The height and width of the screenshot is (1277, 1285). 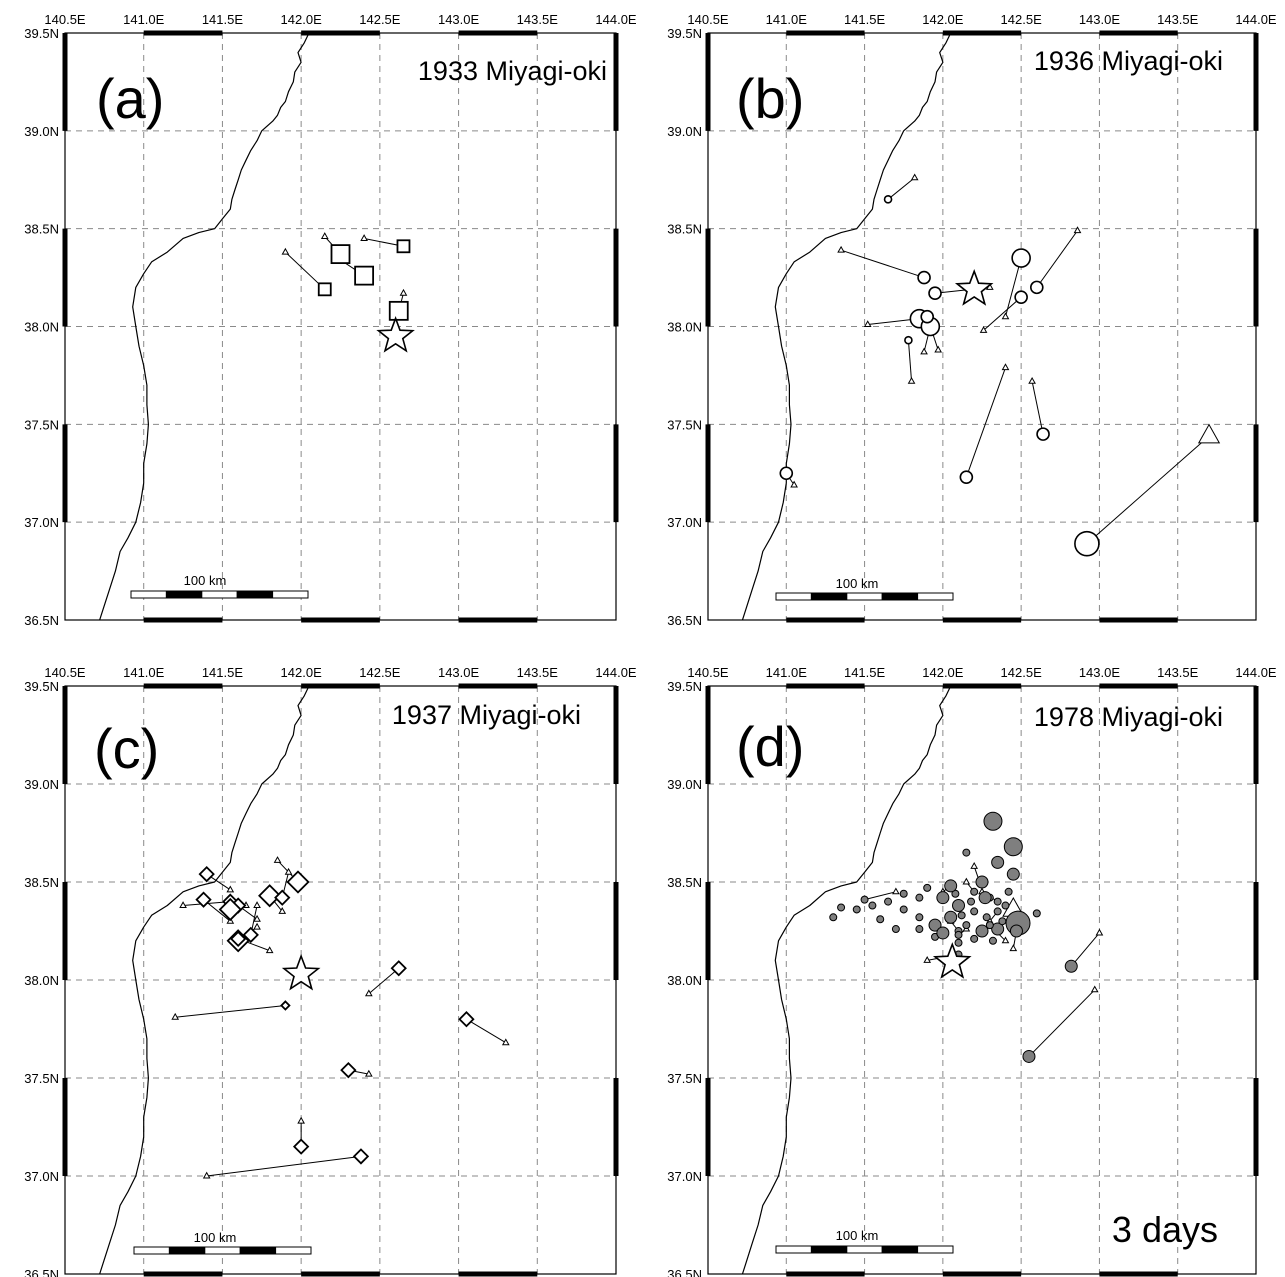 What do you see at coordinates (1128, 717) in the screenshot?
I see `panel-title: 1978 Miyagi-oki` at bounding box center [1128, 717].